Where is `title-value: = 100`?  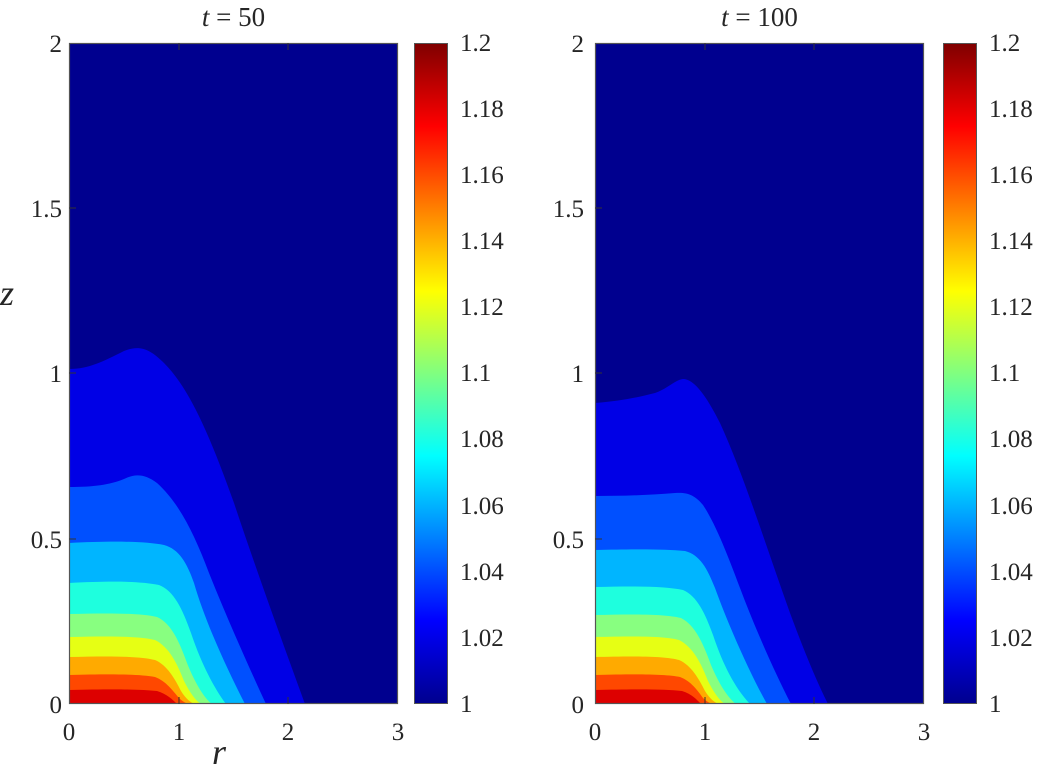
title-value: = 100 is located at coordinates (763, 17).